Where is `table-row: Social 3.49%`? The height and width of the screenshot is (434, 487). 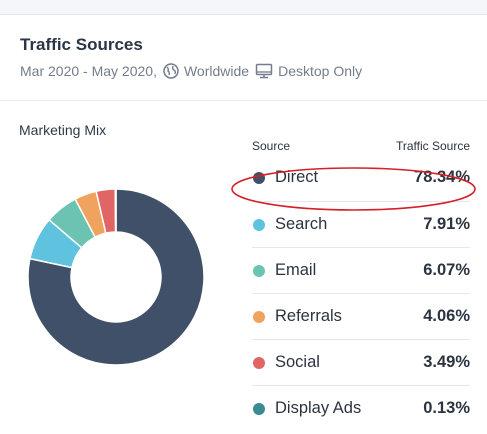
table-row: Social 3.49% is located at coordinates (361, 362).